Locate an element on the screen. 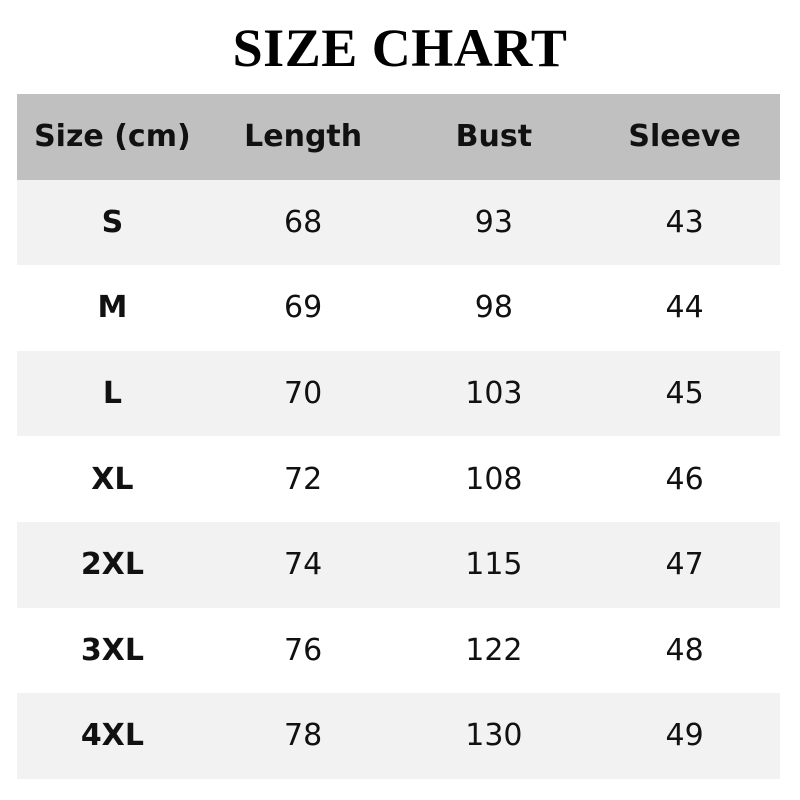 The height and width of the screenshot is (800, 800). table-row: 3XL 76 122 48 is located at coordinates (398, 650).